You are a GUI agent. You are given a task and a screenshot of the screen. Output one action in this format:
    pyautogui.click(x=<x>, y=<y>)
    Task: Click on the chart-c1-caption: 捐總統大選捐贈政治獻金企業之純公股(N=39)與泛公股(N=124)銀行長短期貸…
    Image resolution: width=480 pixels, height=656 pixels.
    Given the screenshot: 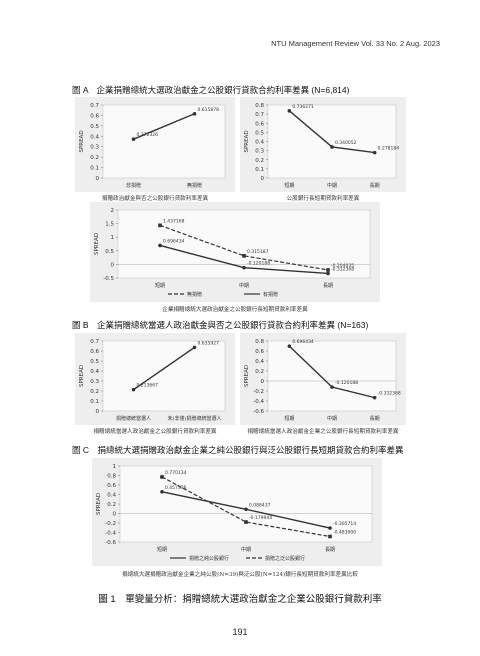 What is the action you would take?
    pyautogui.click(x=240, y=575)
    